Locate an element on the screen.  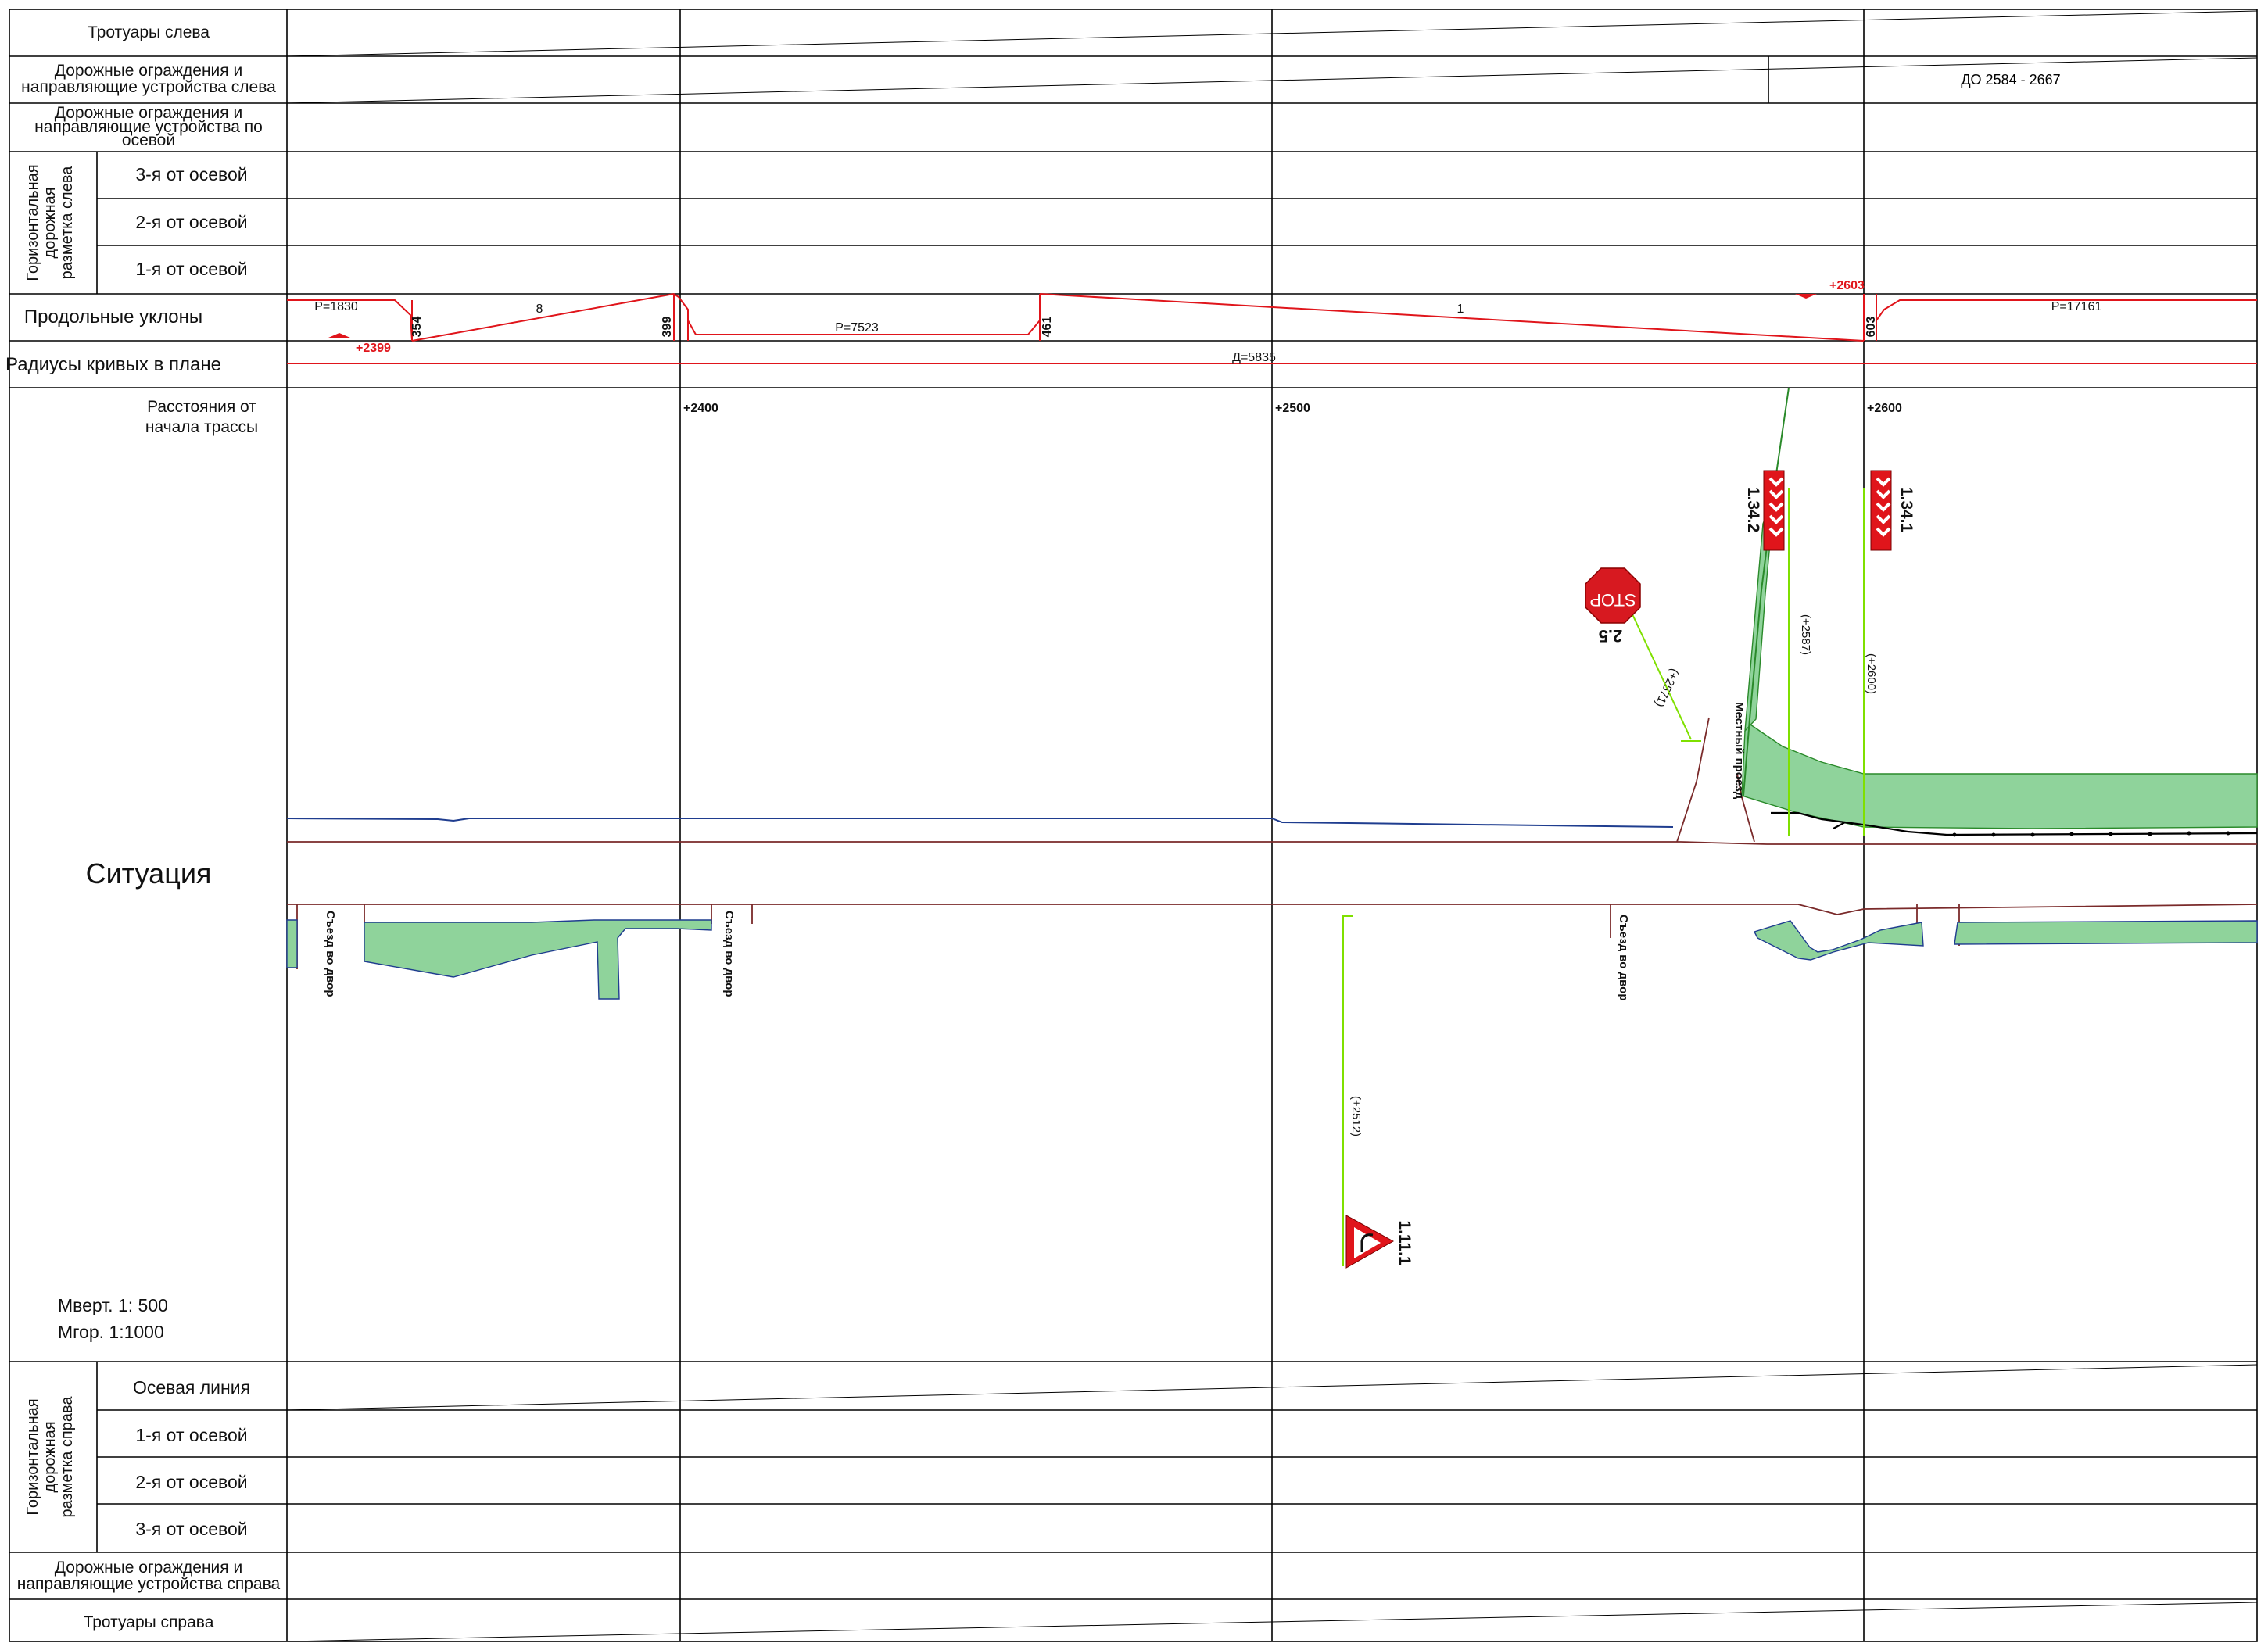
picket-2500: +2500 is located at coordinates (1292, 408).